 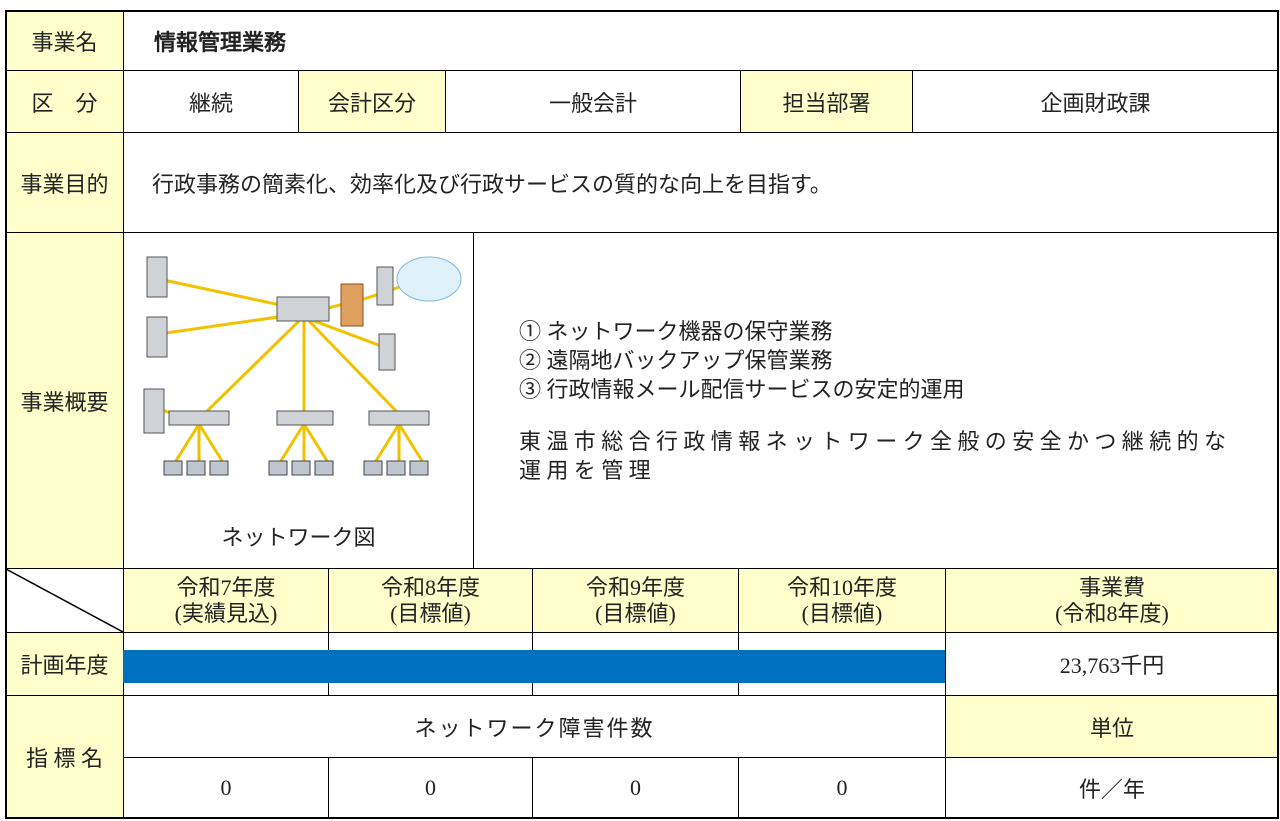 What do you see at coordinates (875, 456) in the screenshot?
I see `overview-note: 東温市総合行政情報ネットワーク全般の安全かつ継続的な運用を管理` at bounding box center [875, 456].